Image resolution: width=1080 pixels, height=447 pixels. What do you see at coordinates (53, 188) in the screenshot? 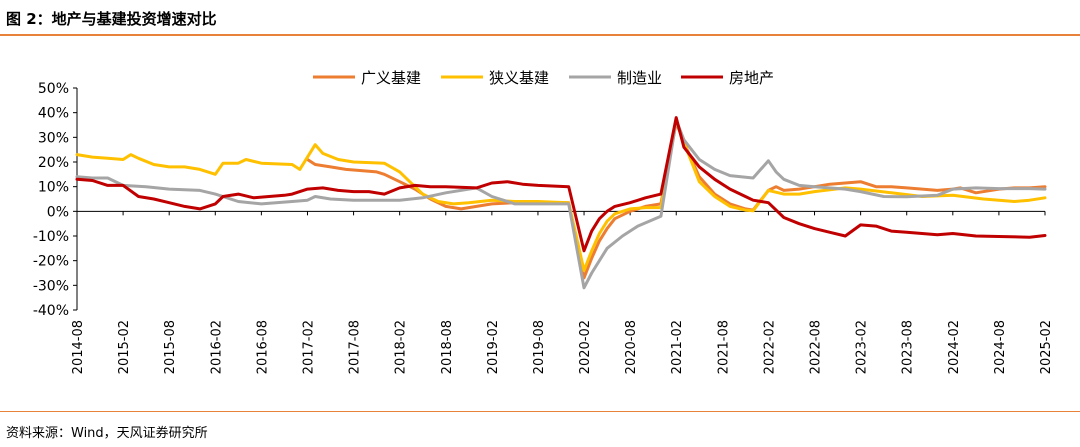
I see `y-tick-label: 10%` at bounding box center [53, 188].